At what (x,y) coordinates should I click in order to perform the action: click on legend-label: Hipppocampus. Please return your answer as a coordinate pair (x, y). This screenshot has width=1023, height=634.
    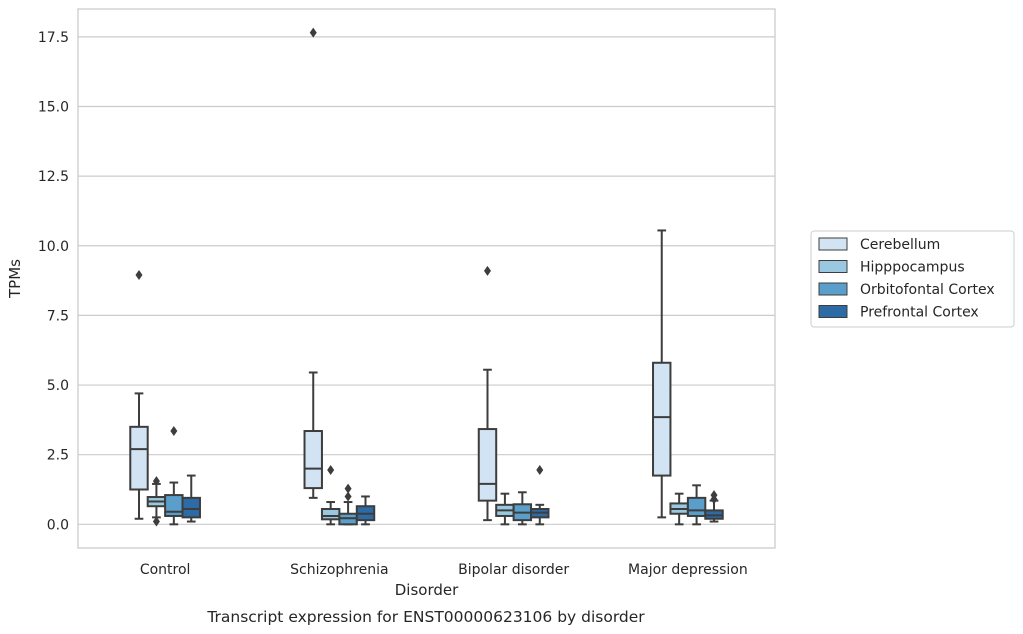
    Looking at the image, I should click on (912, 268).